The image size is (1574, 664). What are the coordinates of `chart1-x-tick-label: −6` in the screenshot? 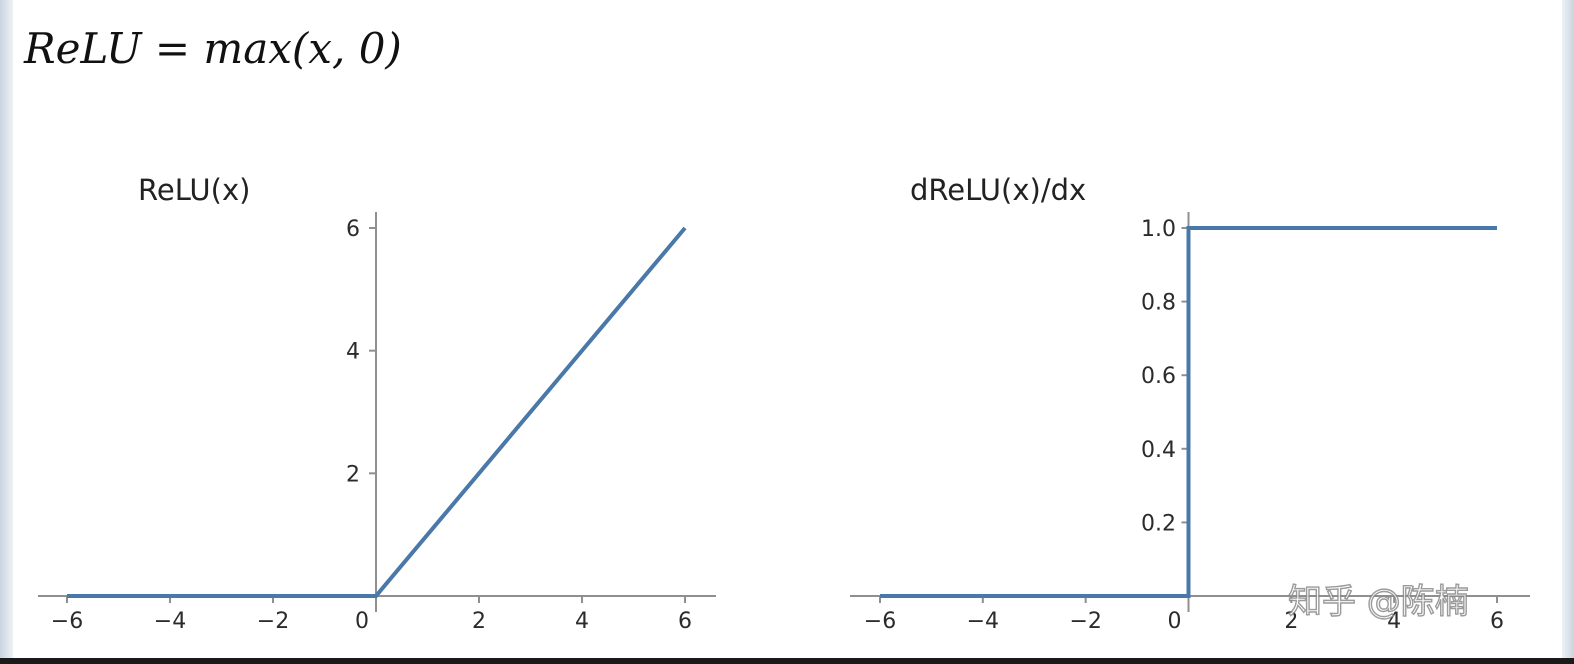 It's located at (67, 621).